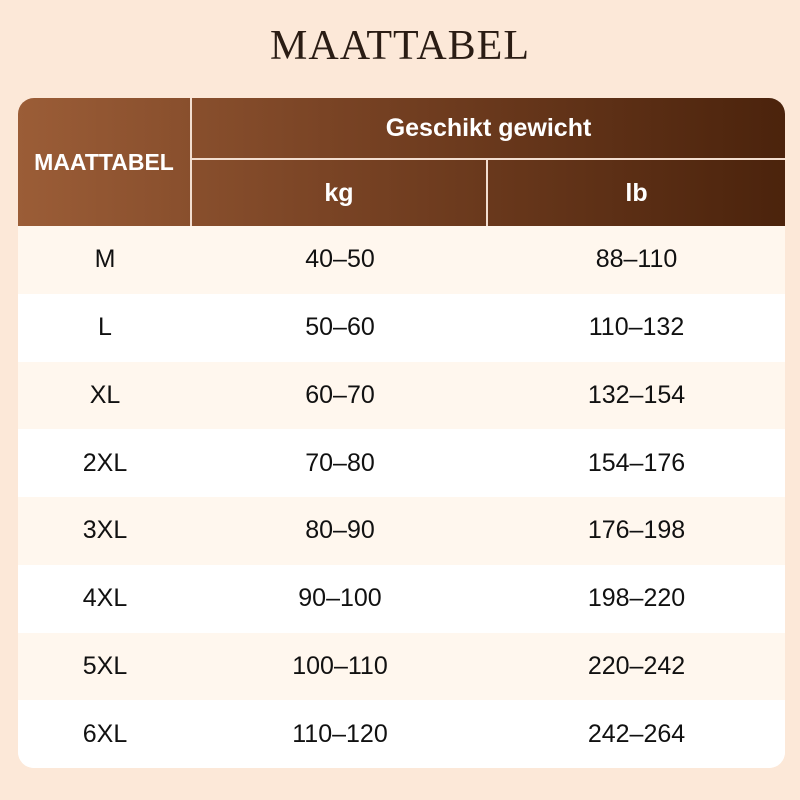 Image resolution: width=800 pixels, height=800 pixels. What do you see at coordinates (340, 327) in the screenshot?
I see `weight-cell: 50–60` at bounding box center [340, 327].